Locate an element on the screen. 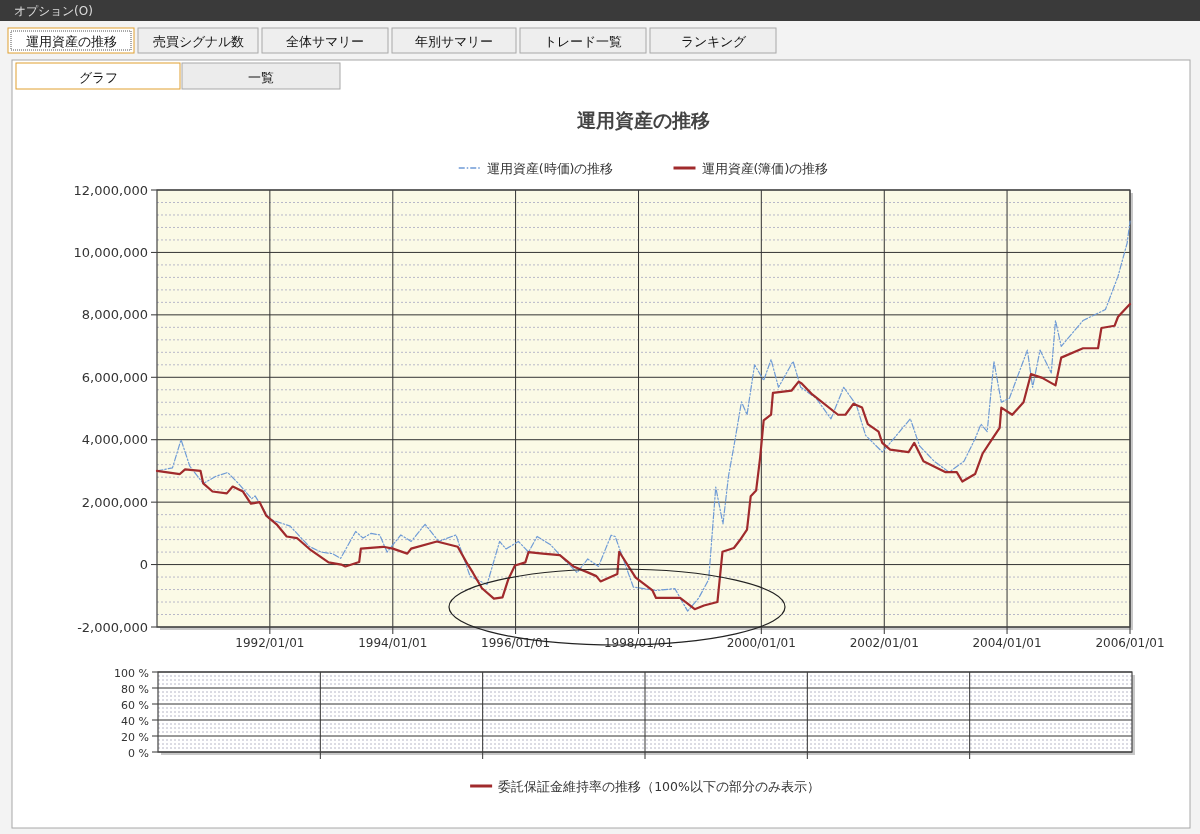 The height and width of the screenshot is (834, 1200). text: トレード一覧 is located at coordinates (583, 41).